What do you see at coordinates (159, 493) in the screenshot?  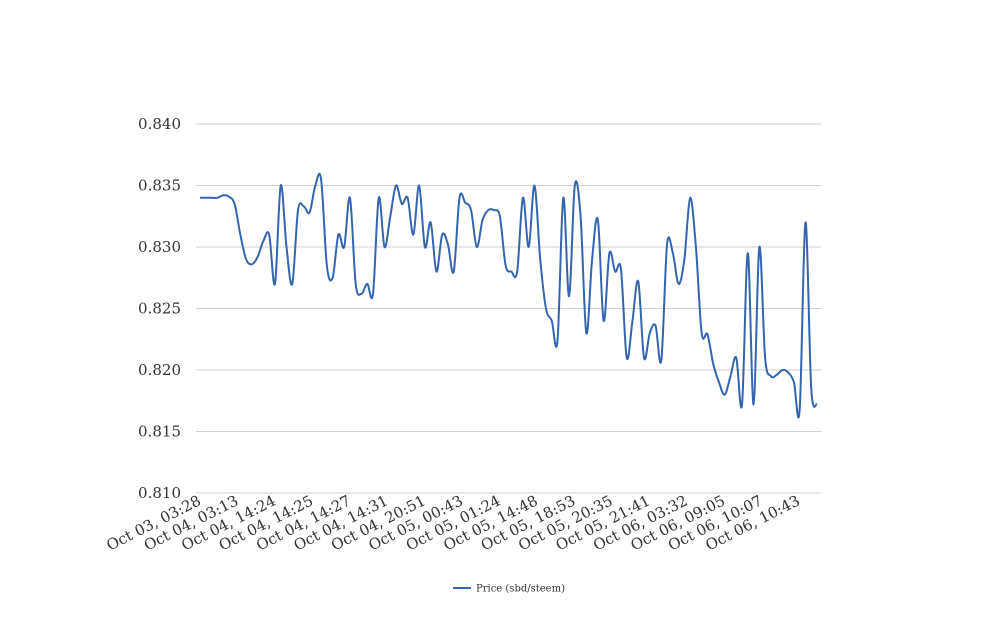 I see `y-tick-label: 0.810` at bounding box center [159, 493].